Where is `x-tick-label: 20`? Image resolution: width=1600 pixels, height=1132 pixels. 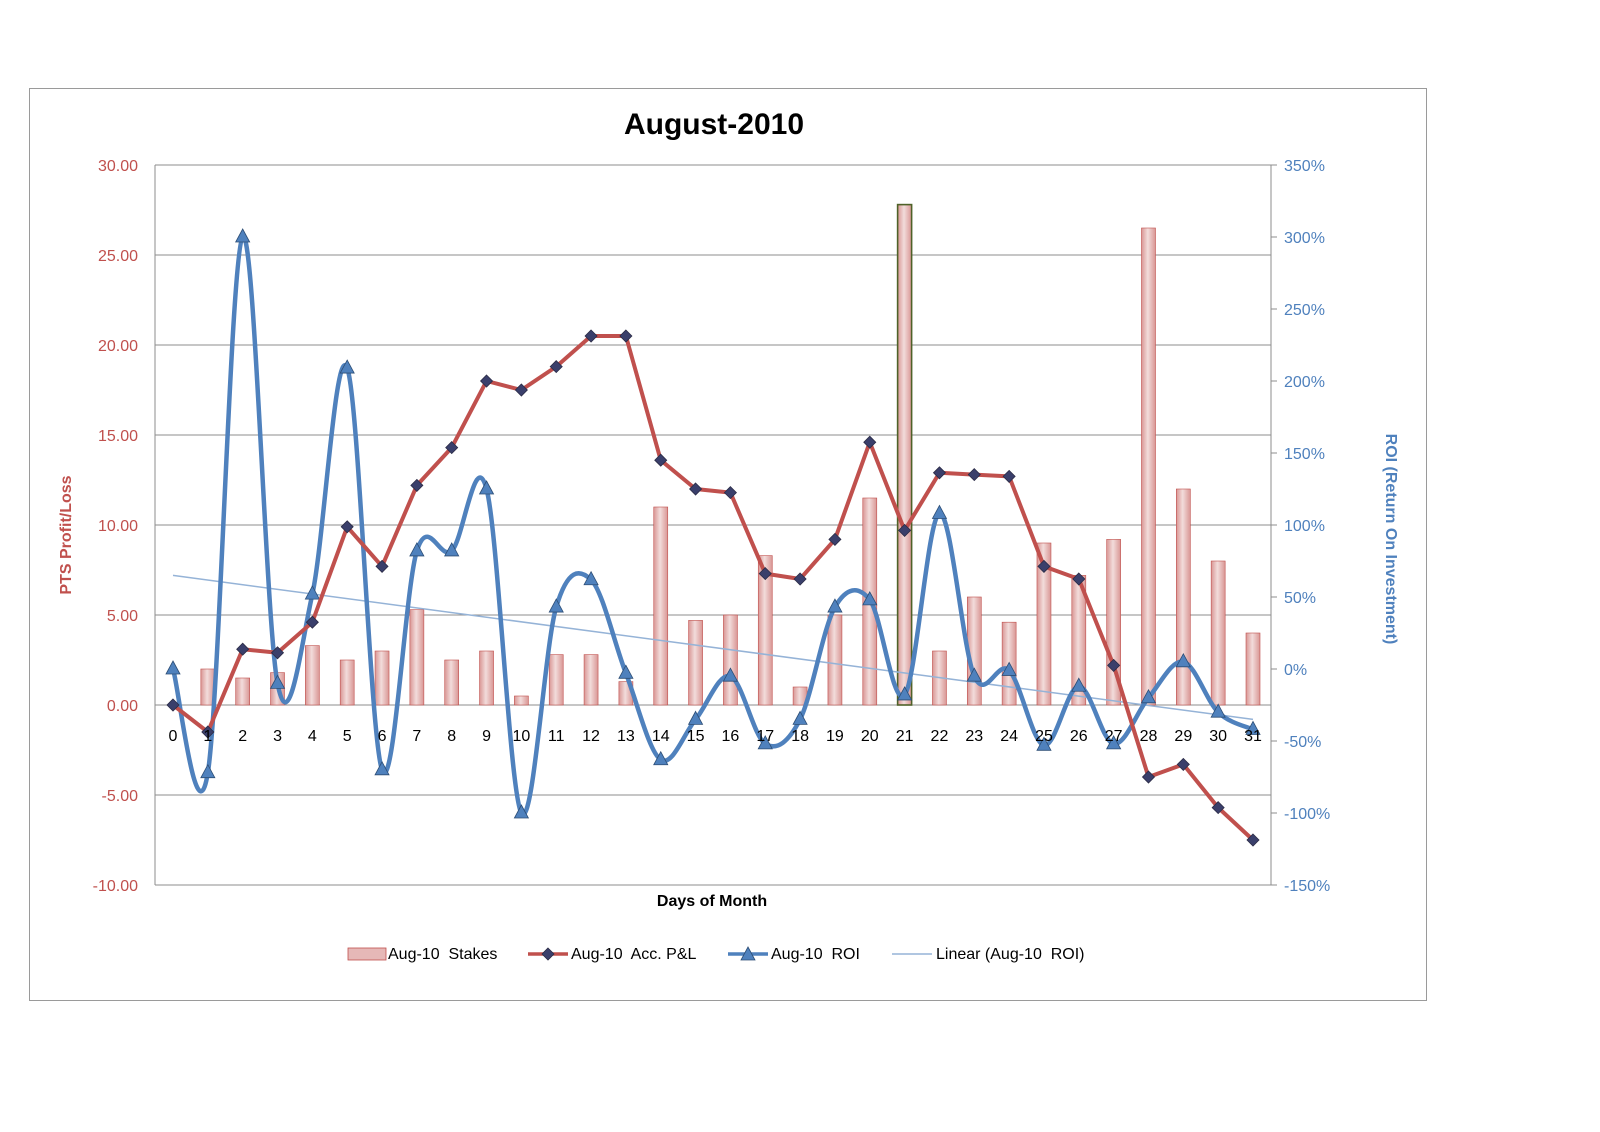 x-tick-label: 20 is located at coordinates (870, 736).